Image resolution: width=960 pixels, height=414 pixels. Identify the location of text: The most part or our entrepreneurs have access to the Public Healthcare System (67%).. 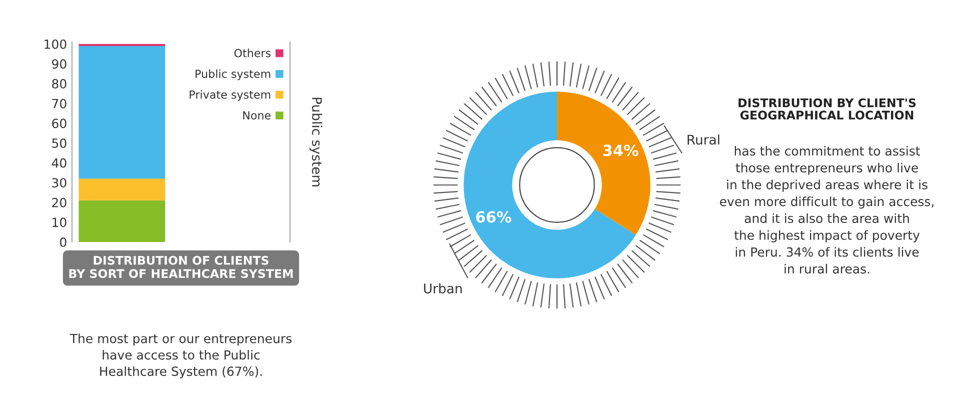
(181, 356).